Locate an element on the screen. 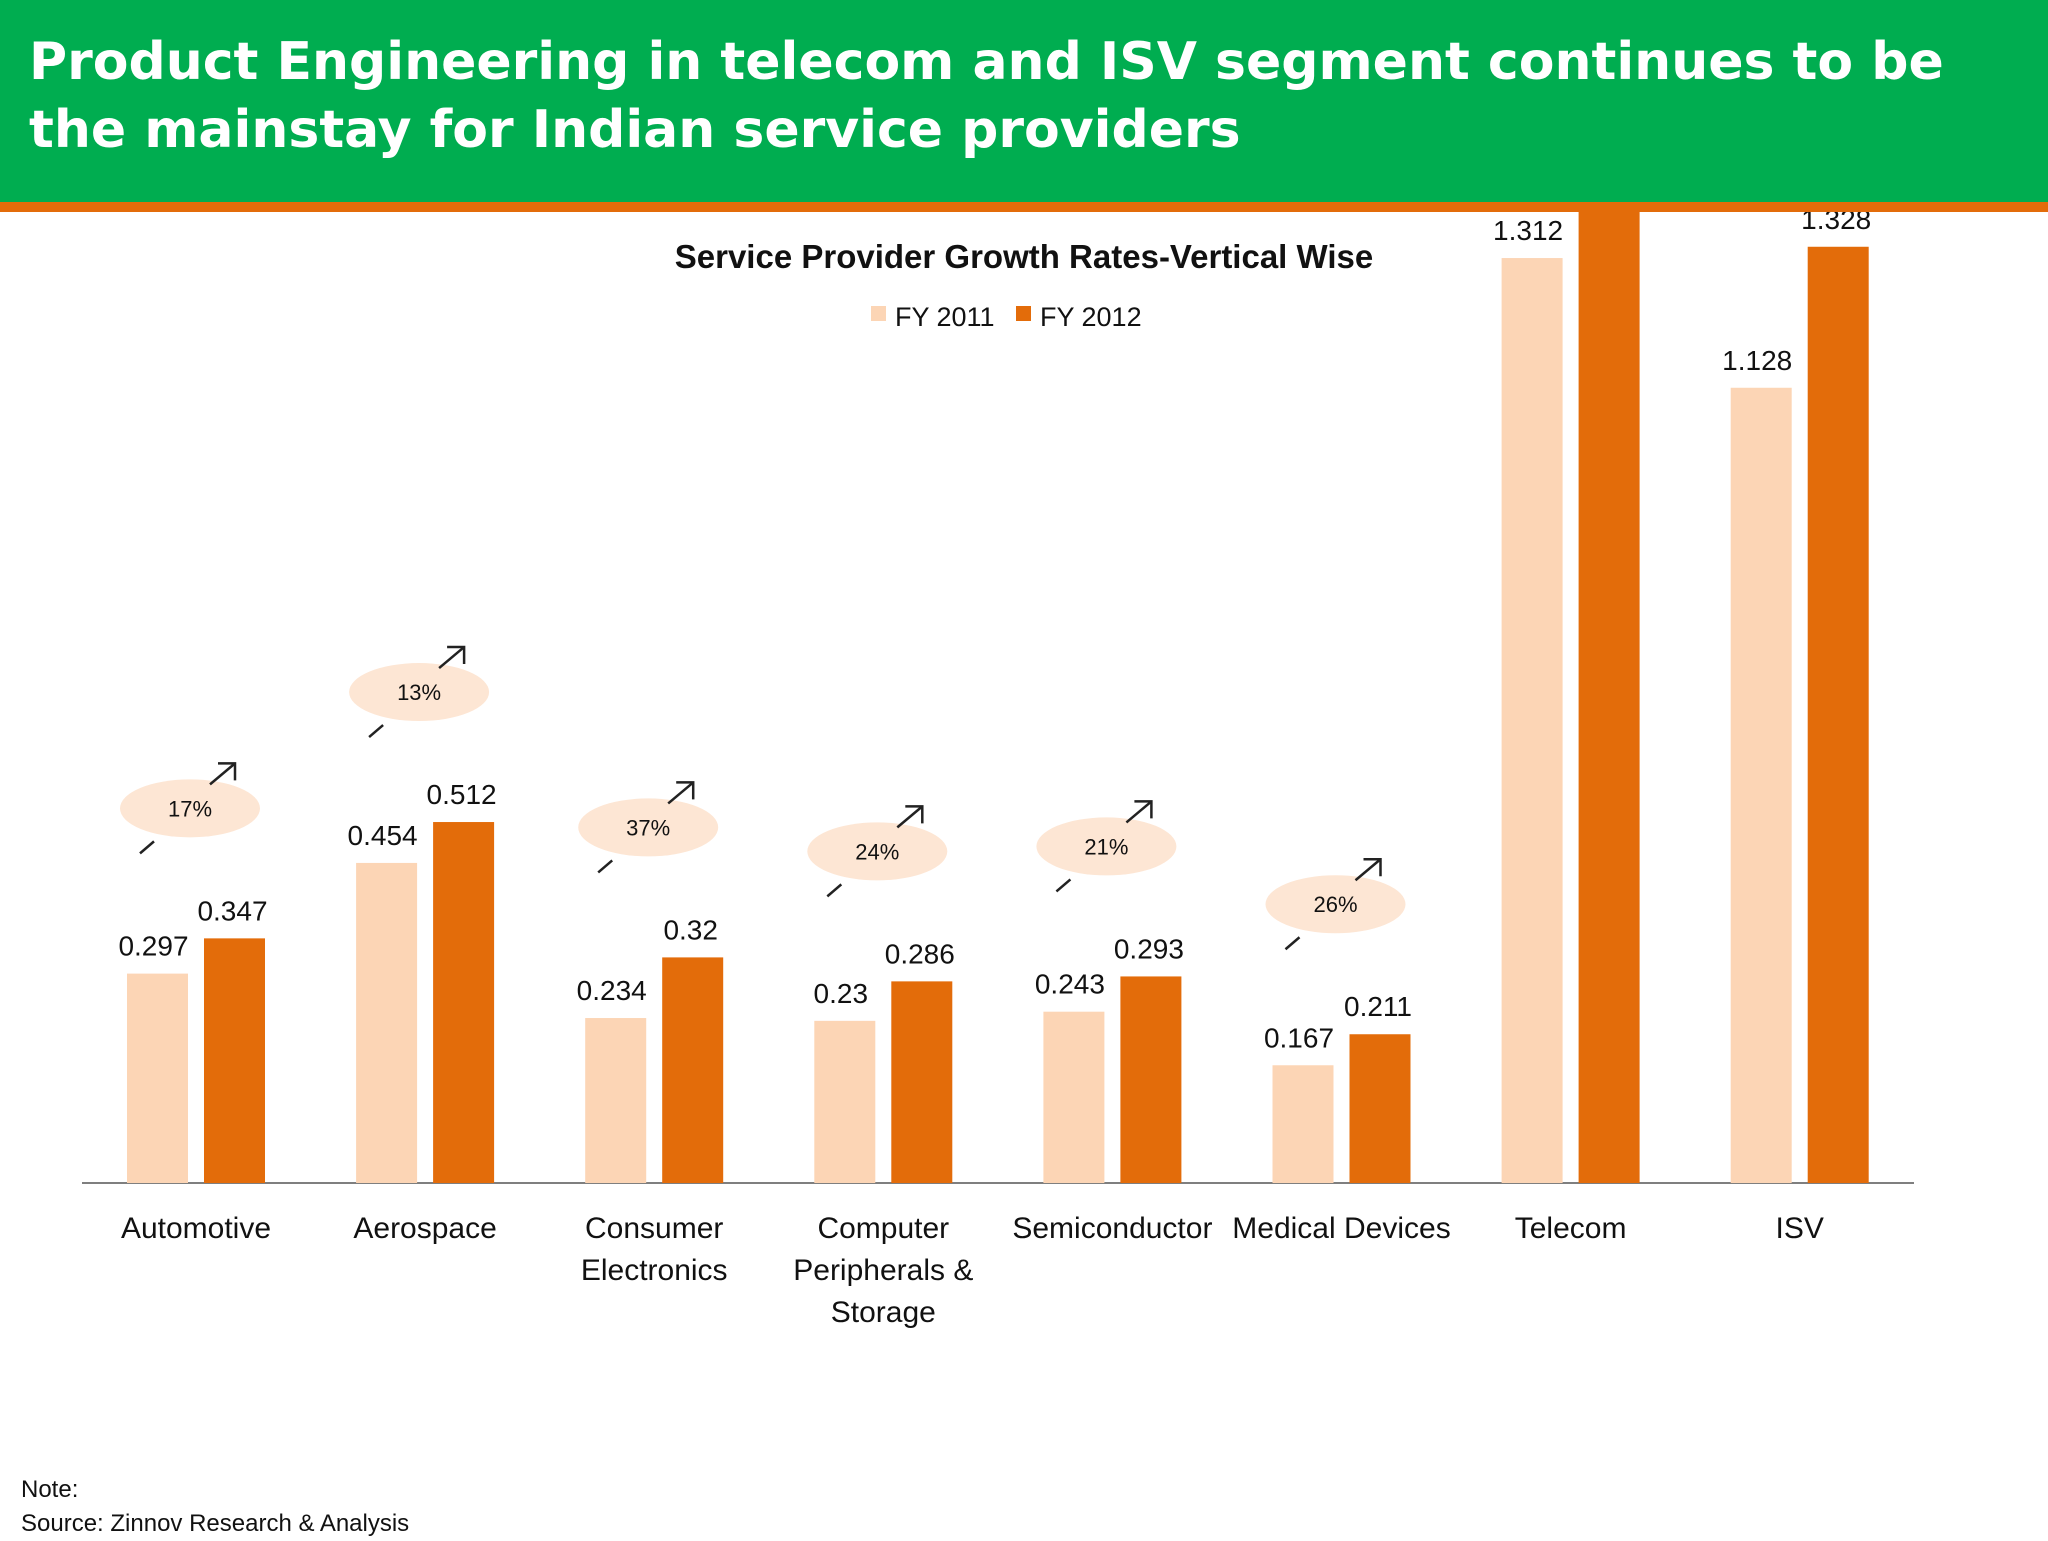 This screenshot has height=1541, width=2048. data-label-fy2012: 0.347 is located at coordinates (232, 910).